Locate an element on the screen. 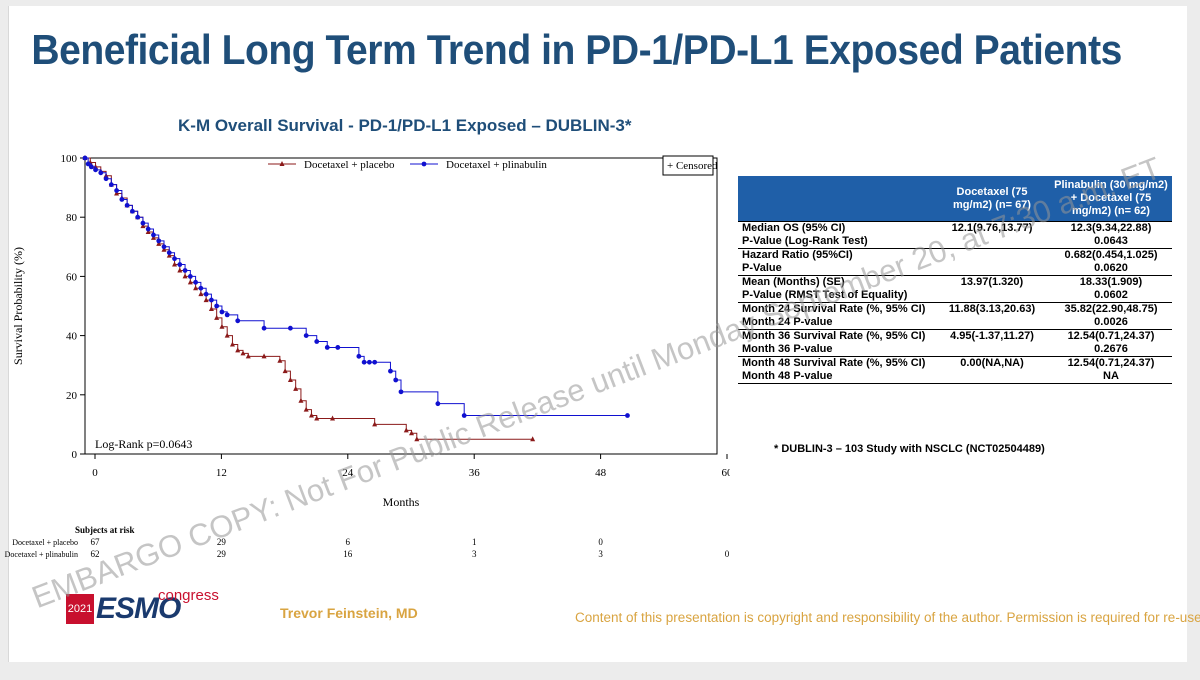  risk-table-title: Subjects at risk is located at coordinates (105, 530).